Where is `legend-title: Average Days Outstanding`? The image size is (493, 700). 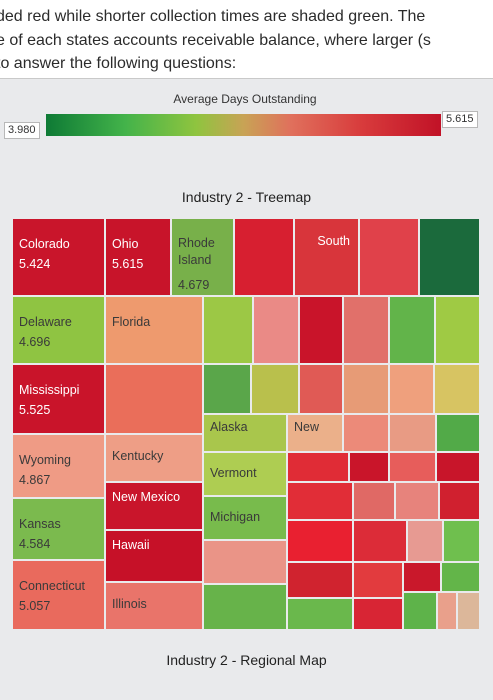
legend-title: Average Days Outstanding is located at coordinates (245, 99).